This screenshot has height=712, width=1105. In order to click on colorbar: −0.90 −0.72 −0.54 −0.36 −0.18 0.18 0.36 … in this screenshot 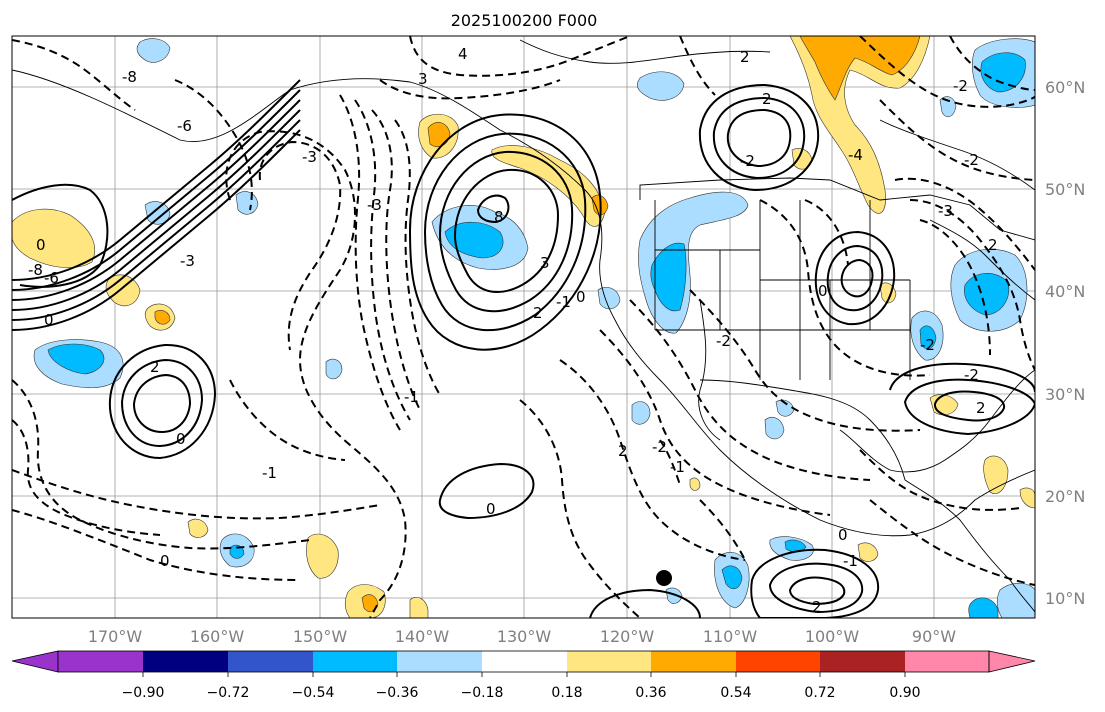, I will do `click(523, 675)`.